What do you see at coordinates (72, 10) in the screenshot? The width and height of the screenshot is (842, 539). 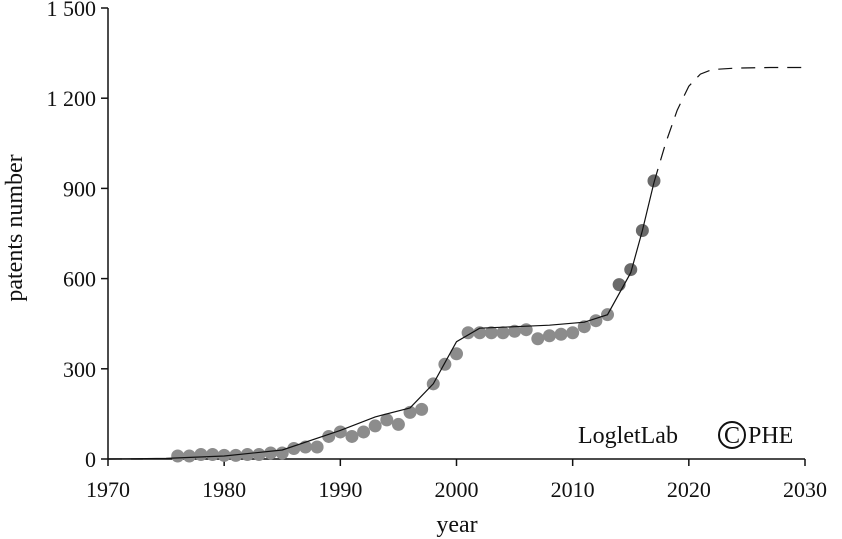 I see `y-tick-label: 1 500` at bounding box center [72, 10].